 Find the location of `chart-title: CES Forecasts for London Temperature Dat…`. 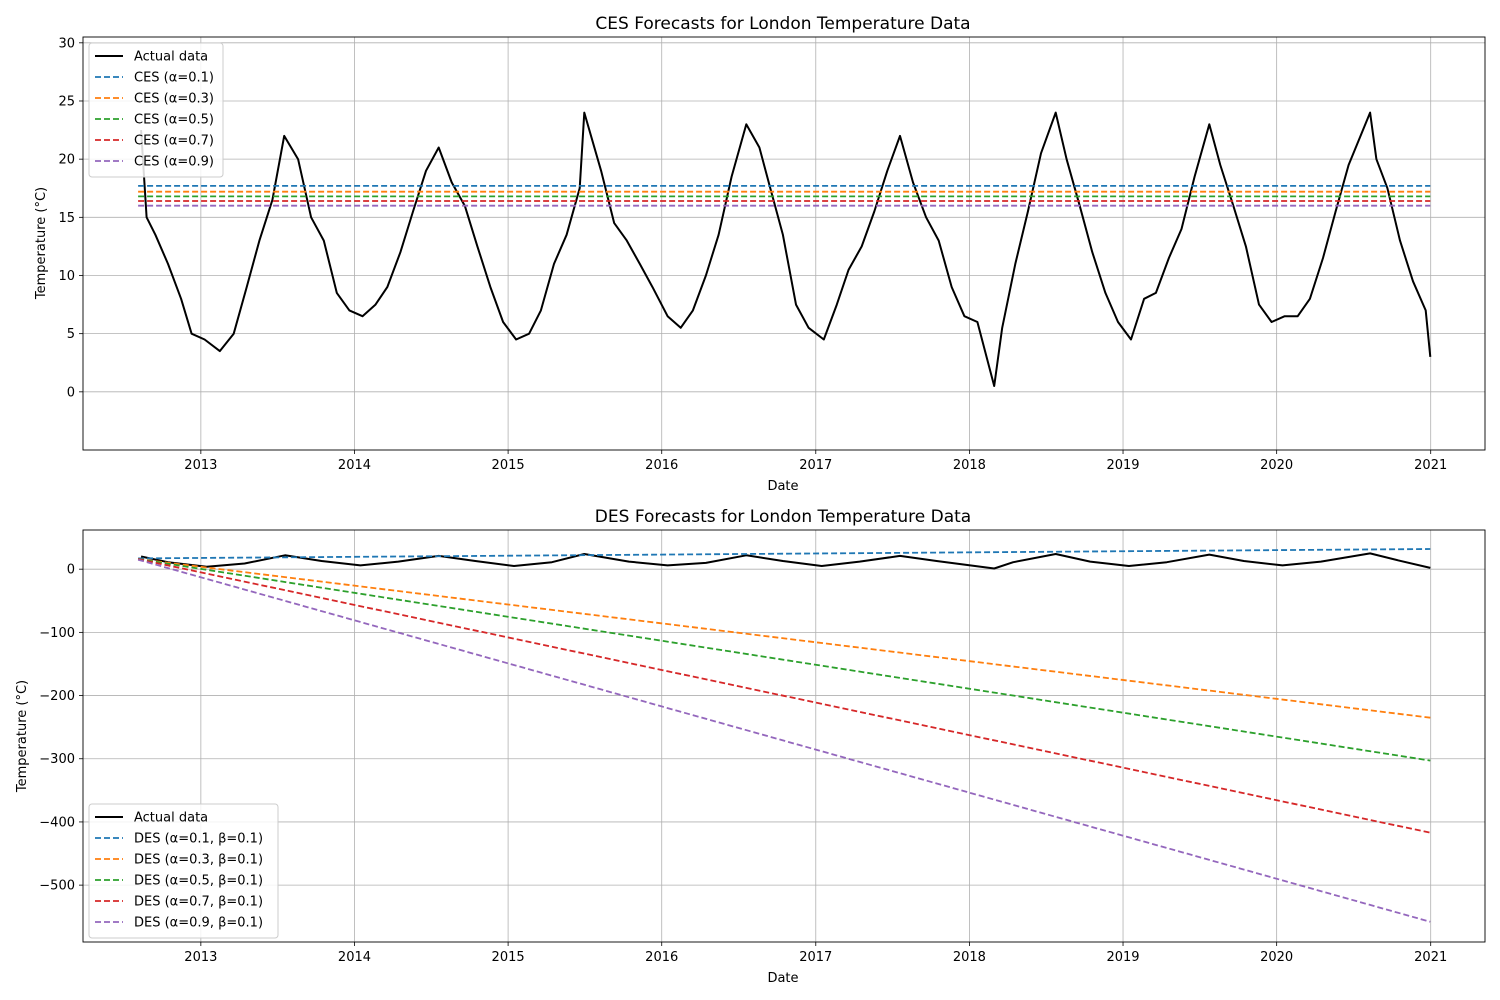

chart-title: CES Forecasts for London Temperature Dat… is located at coordinates (782, 24).